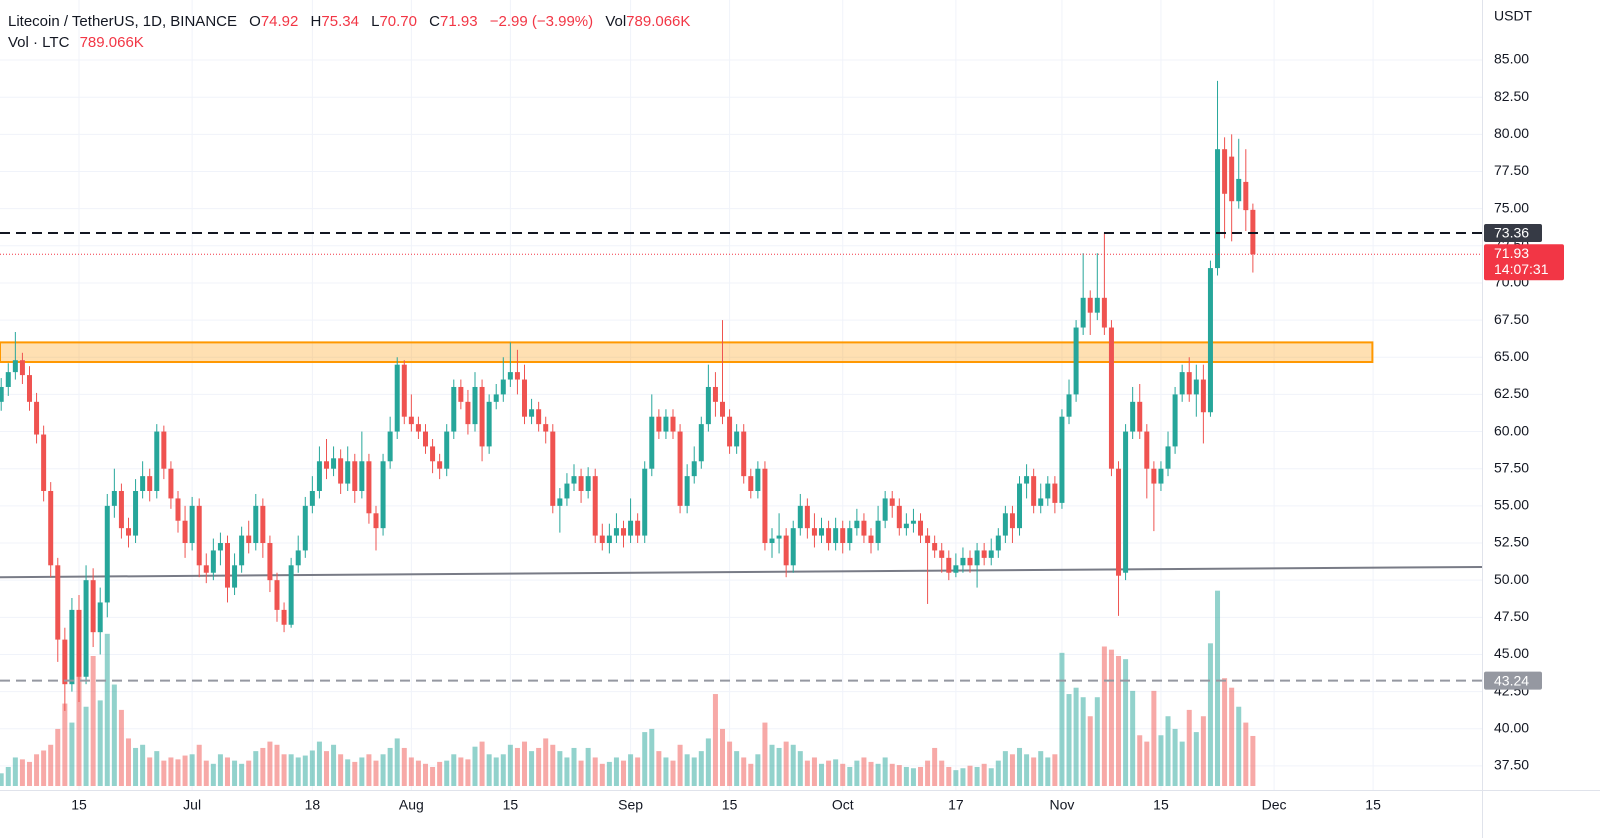  I want to click on last-price-label: 71.93, so click(1511, 253).